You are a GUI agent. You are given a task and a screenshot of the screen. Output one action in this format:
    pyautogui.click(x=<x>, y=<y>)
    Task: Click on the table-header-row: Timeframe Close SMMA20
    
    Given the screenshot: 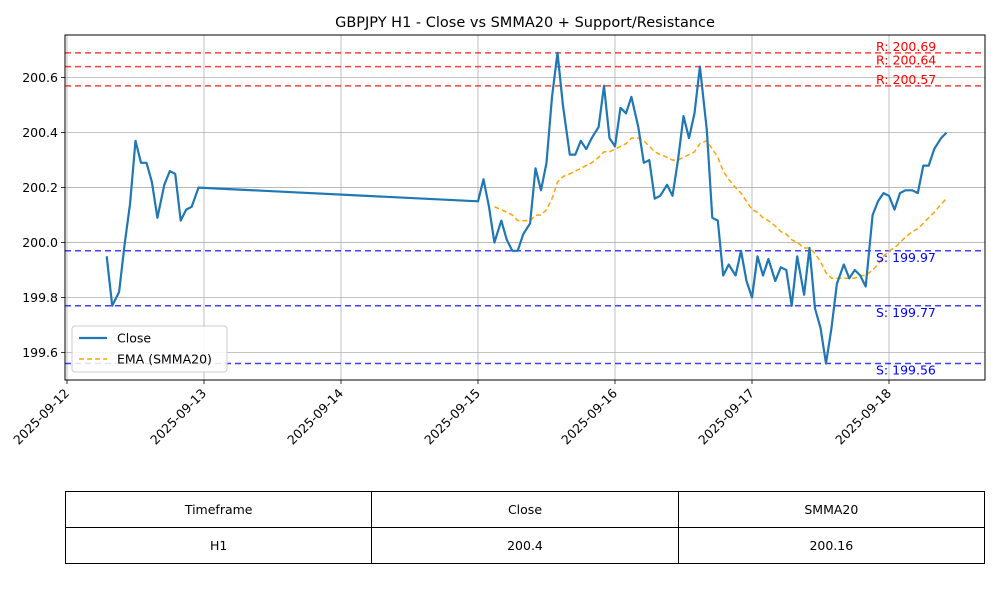 What is the action you would take?
    pyautogui.click(x=525, y=509)
    